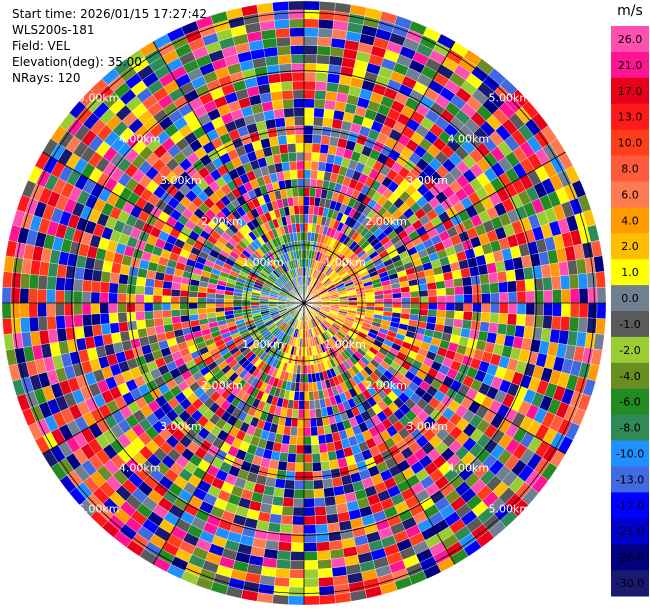 This screenshot has height=610, width=650. Describe the element at coordinates (630, 117) in the screenshot. I see `colorbar-tick-label: 13.0` at that location.